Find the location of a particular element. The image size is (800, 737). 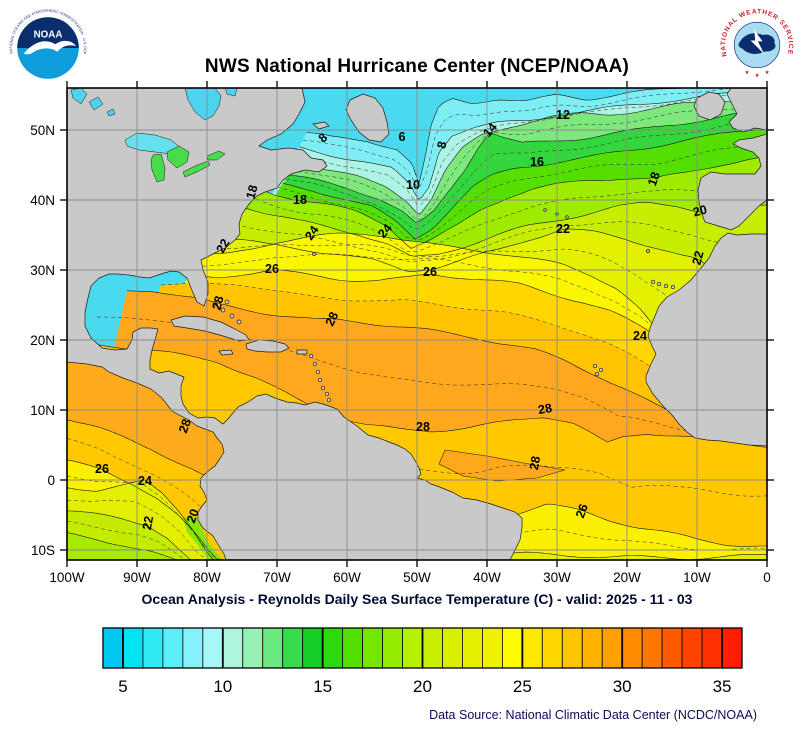

svg-text: 10 is located at coordinates (413, 185).